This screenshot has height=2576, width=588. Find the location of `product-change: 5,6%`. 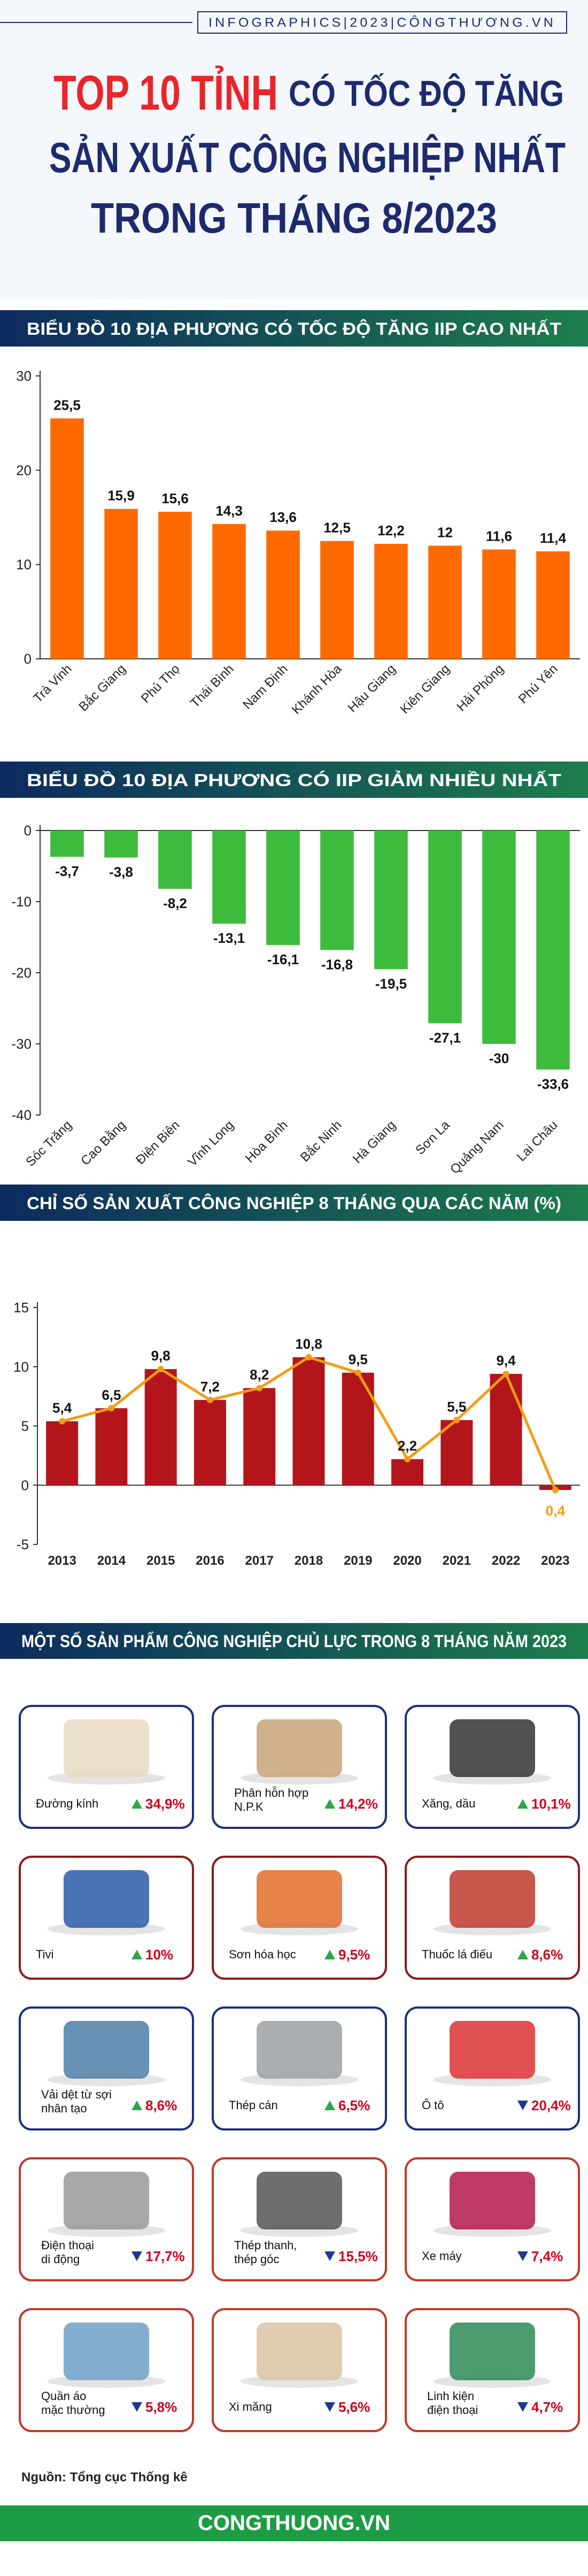

product-change: 5,6% is located at coordinates (354, 2407).